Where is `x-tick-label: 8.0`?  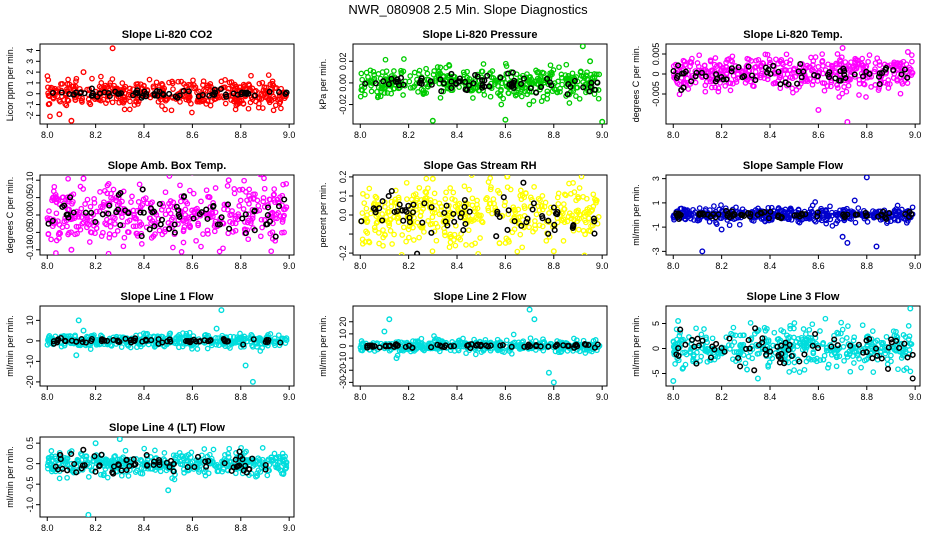 x-tick-label: 8.0 is located at coordinates (47, 266).